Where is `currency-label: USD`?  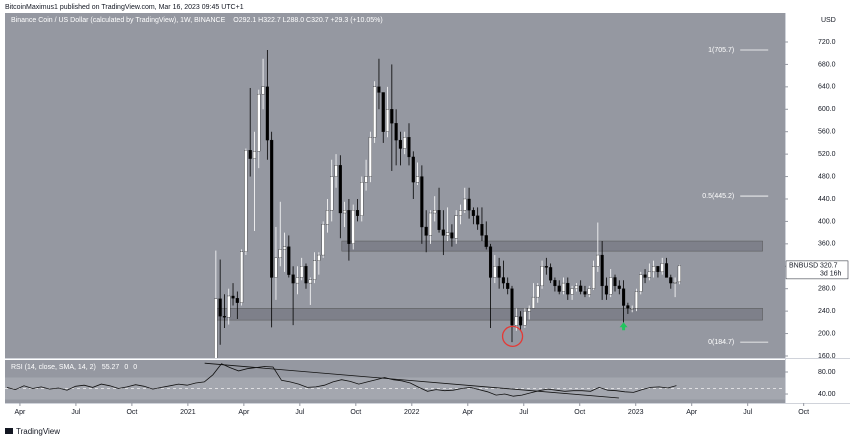 currency-label: USD is located at coordinates (828, 20).